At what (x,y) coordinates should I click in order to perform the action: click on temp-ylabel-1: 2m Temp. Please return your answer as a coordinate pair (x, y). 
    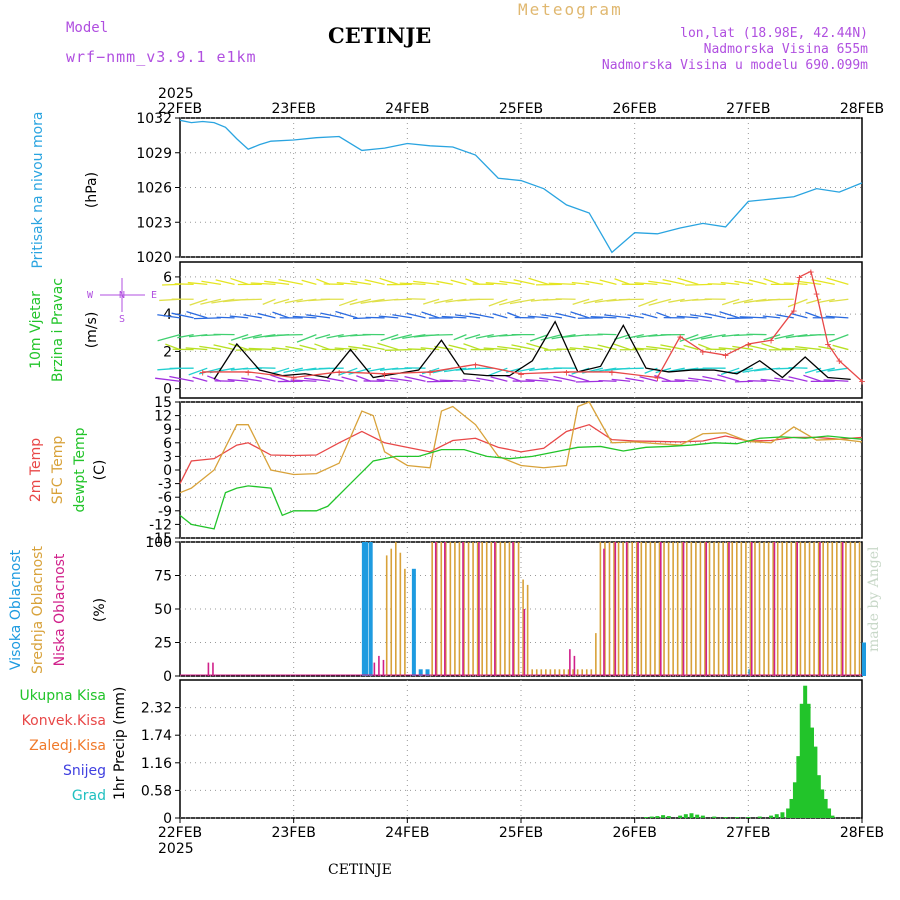
    Looking at the image, I should click on (36, 470).